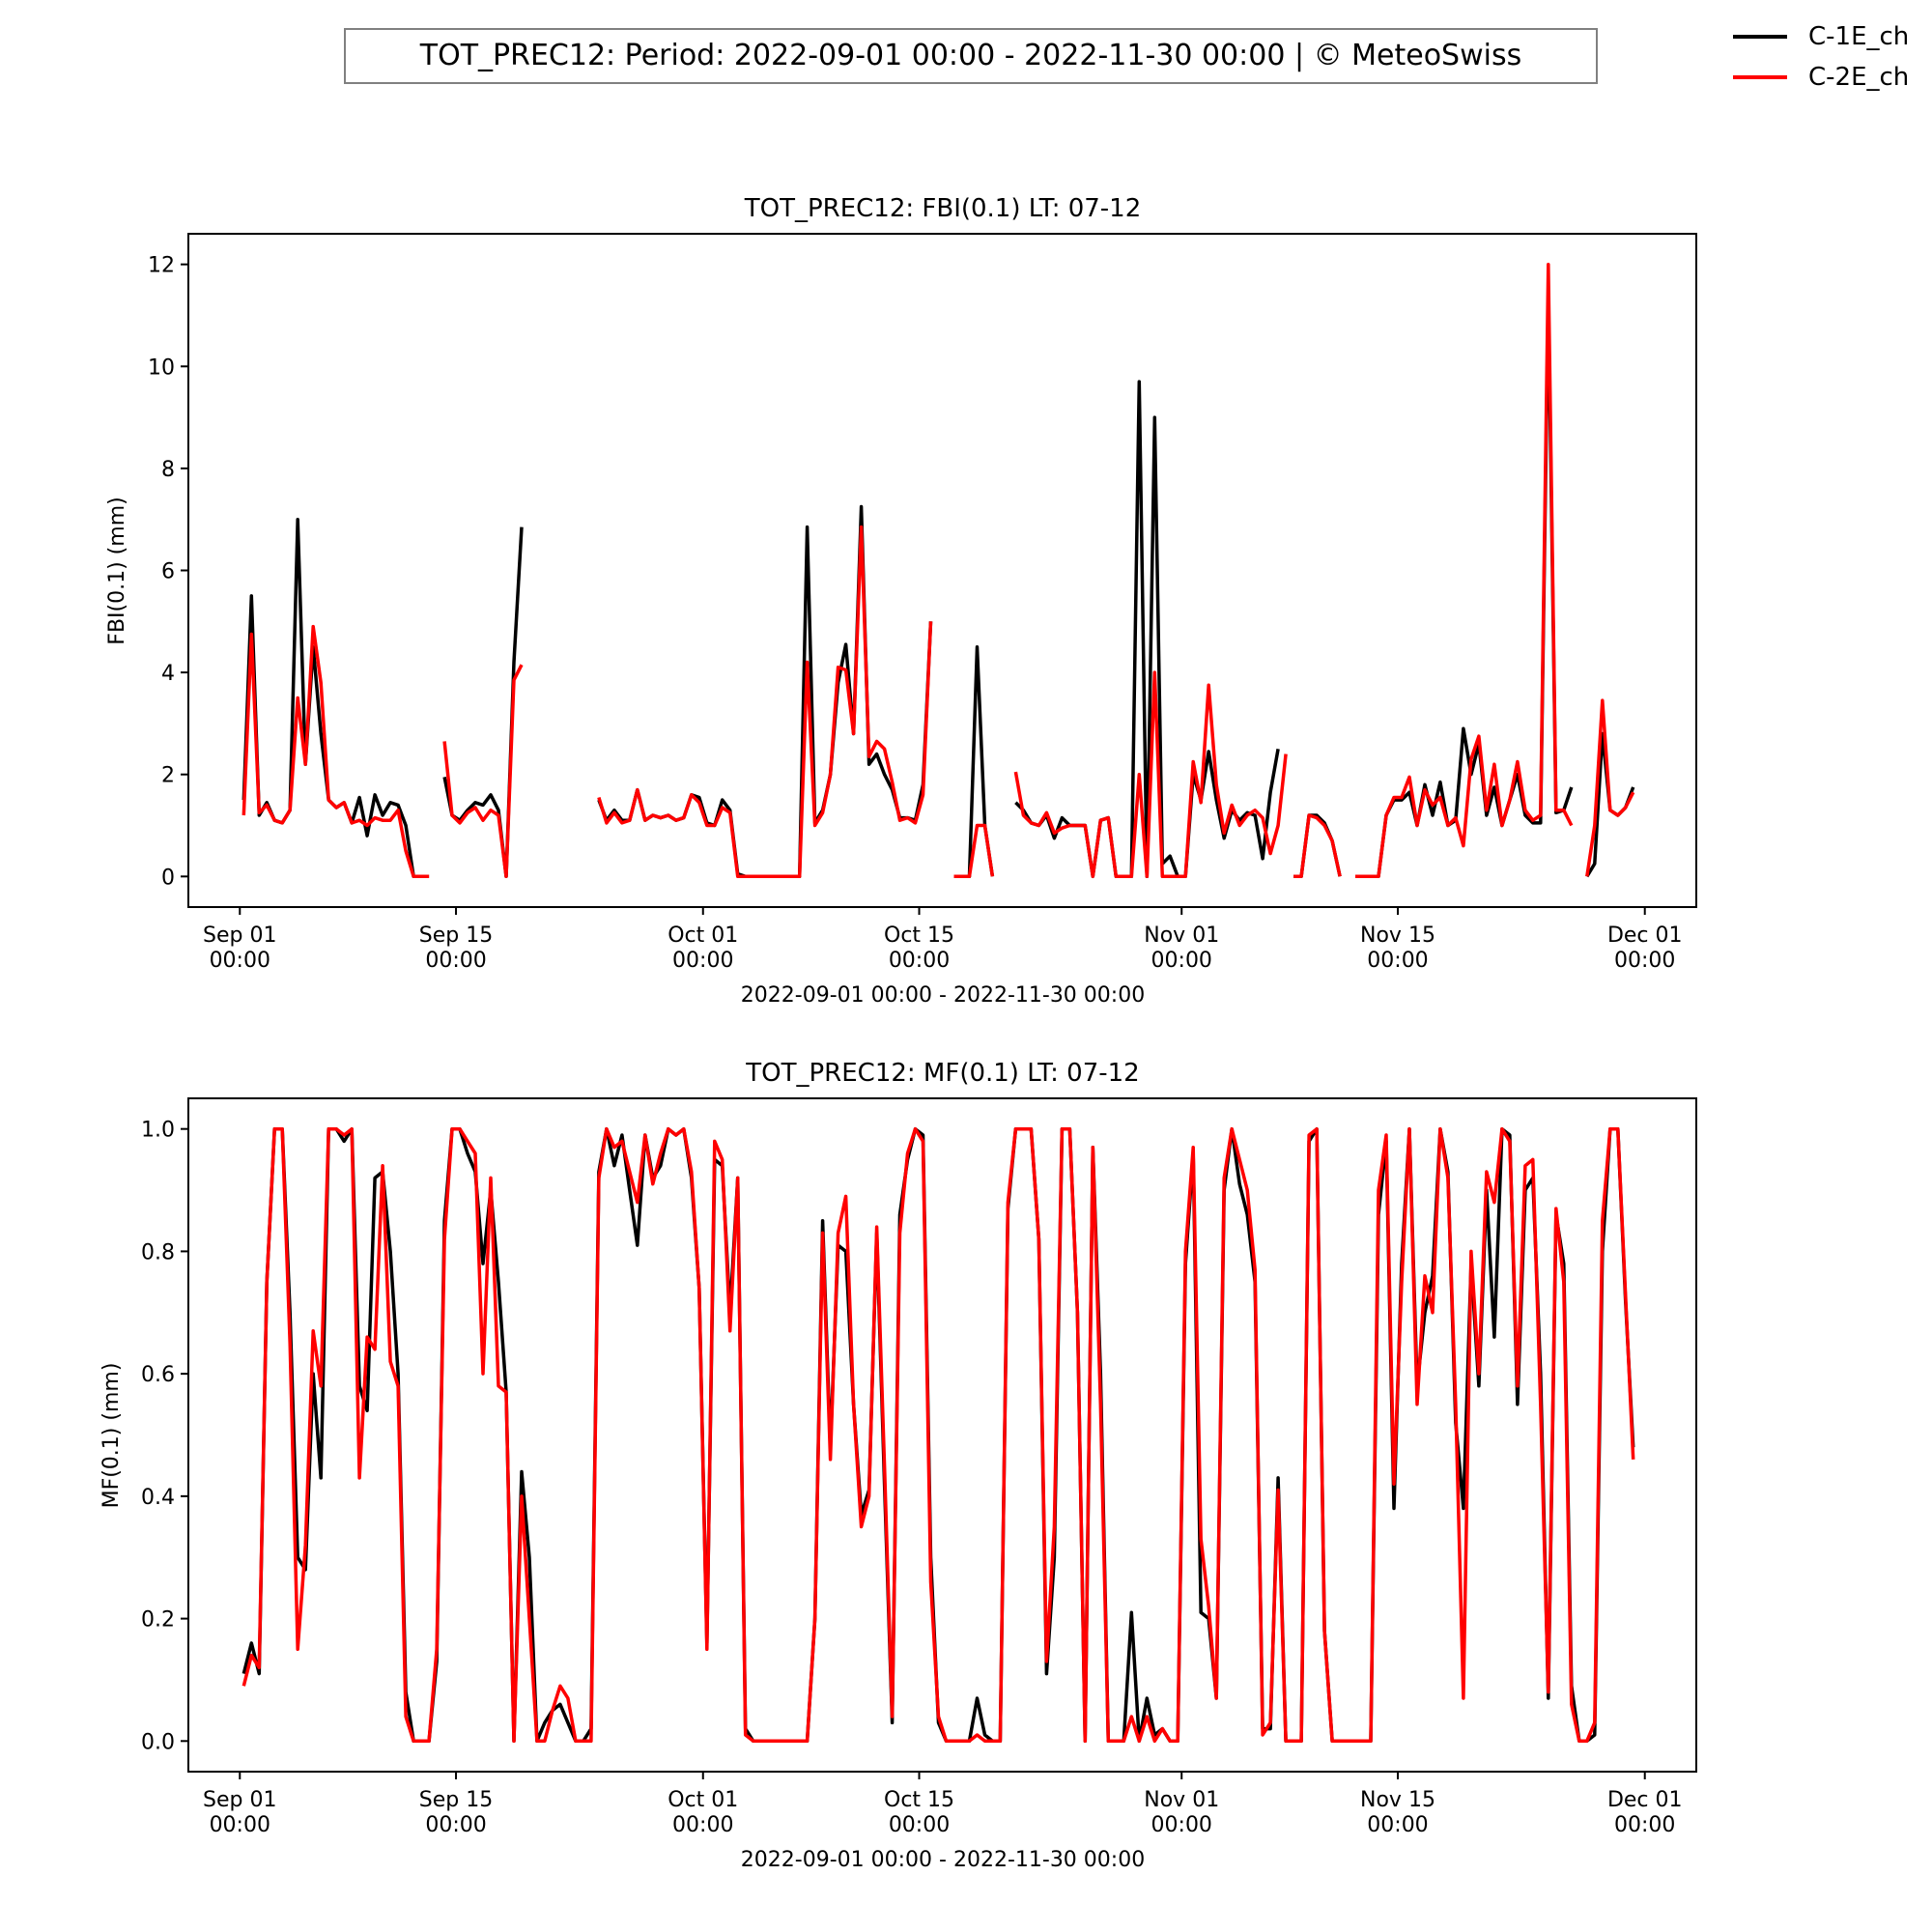 This screenshot has height=1932, width=1932. Describe the element at coordinates (168, 470) in the screenshot. I see `fbi-y-tick-label: 8` at that location.